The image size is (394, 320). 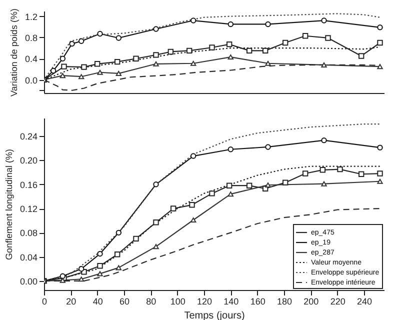 What do you see at coordinates (31, 17) in the screenshot?
I see `y-tick-label: 1.2` at bounding box center [31, 17].